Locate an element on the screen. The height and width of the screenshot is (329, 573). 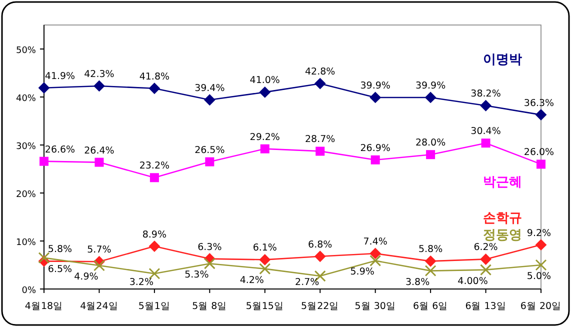
data-label: 42.8% is located at coordinates (320, 72).